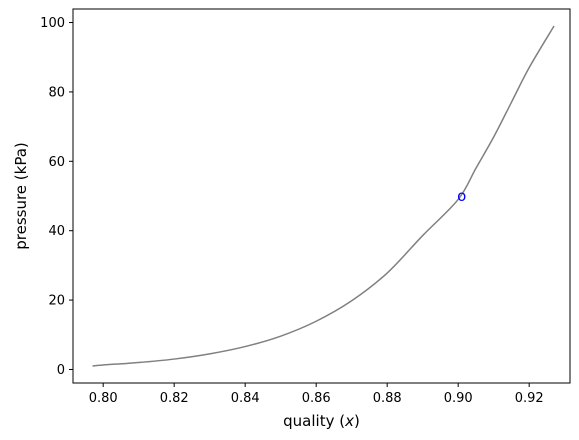 The width and height of the screenshot is (579, 440). Describe the element at coordinates (458, 398) in the screenshot. I see `x-tick-label: 0.90` at that location.